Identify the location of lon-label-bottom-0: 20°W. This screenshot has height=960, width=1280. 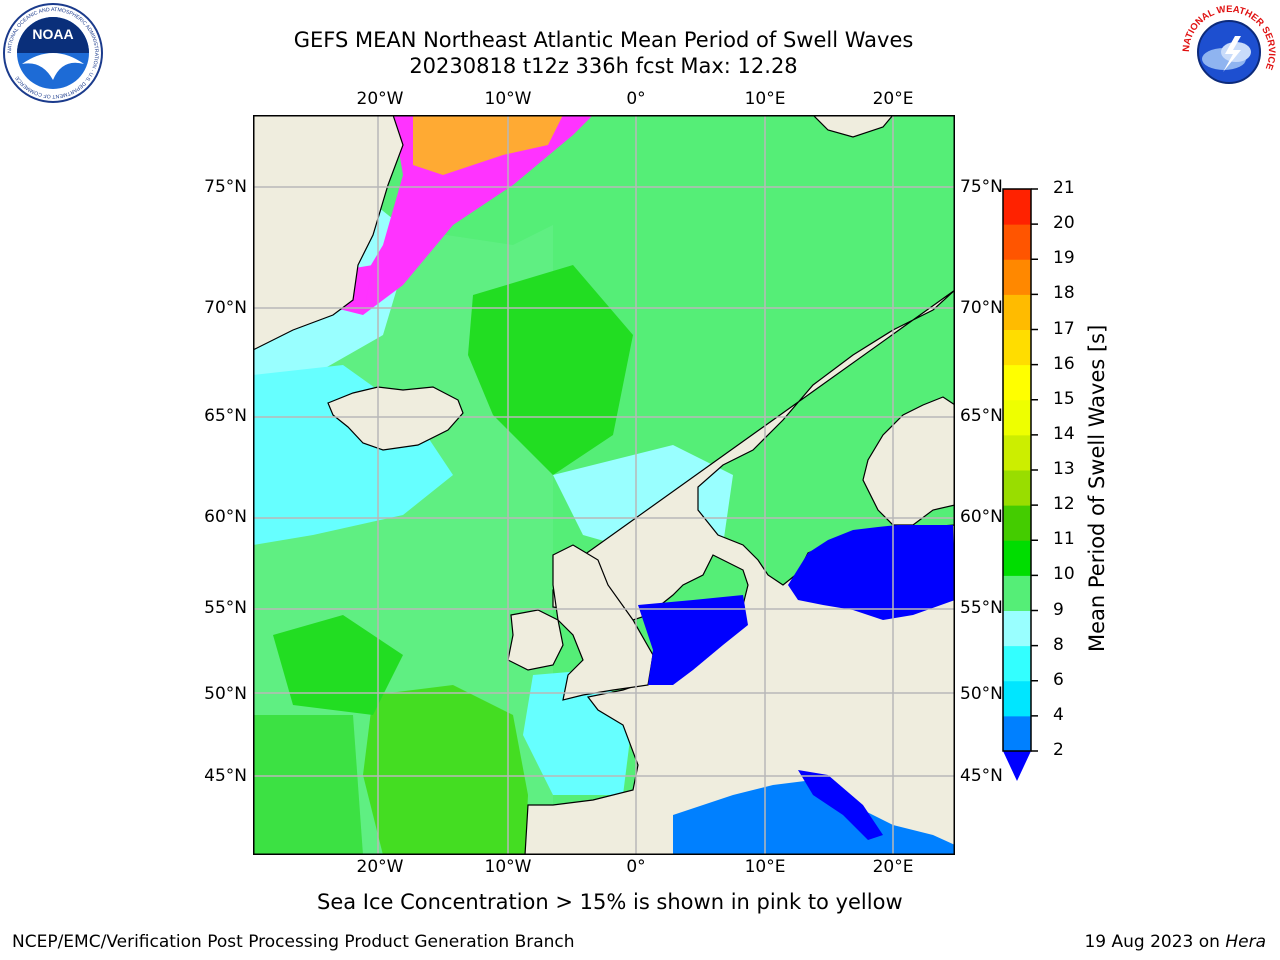
(380, 867).